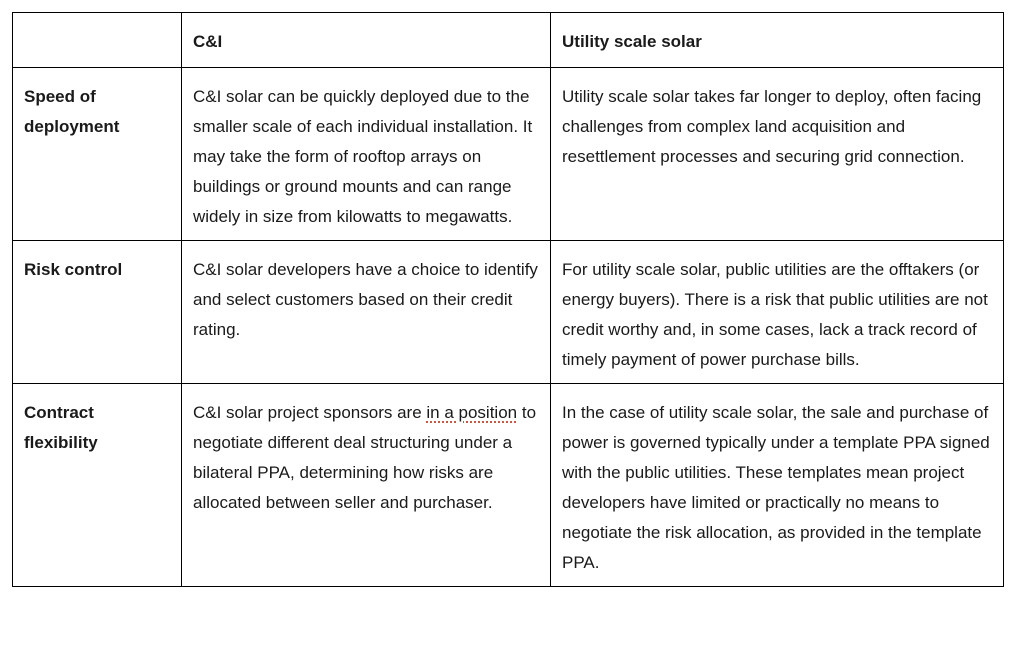  What do you see at coordinates (97, 154) in the screenshot?
I see `row-label: Speed of deployment` at bounding box center [97, 154].